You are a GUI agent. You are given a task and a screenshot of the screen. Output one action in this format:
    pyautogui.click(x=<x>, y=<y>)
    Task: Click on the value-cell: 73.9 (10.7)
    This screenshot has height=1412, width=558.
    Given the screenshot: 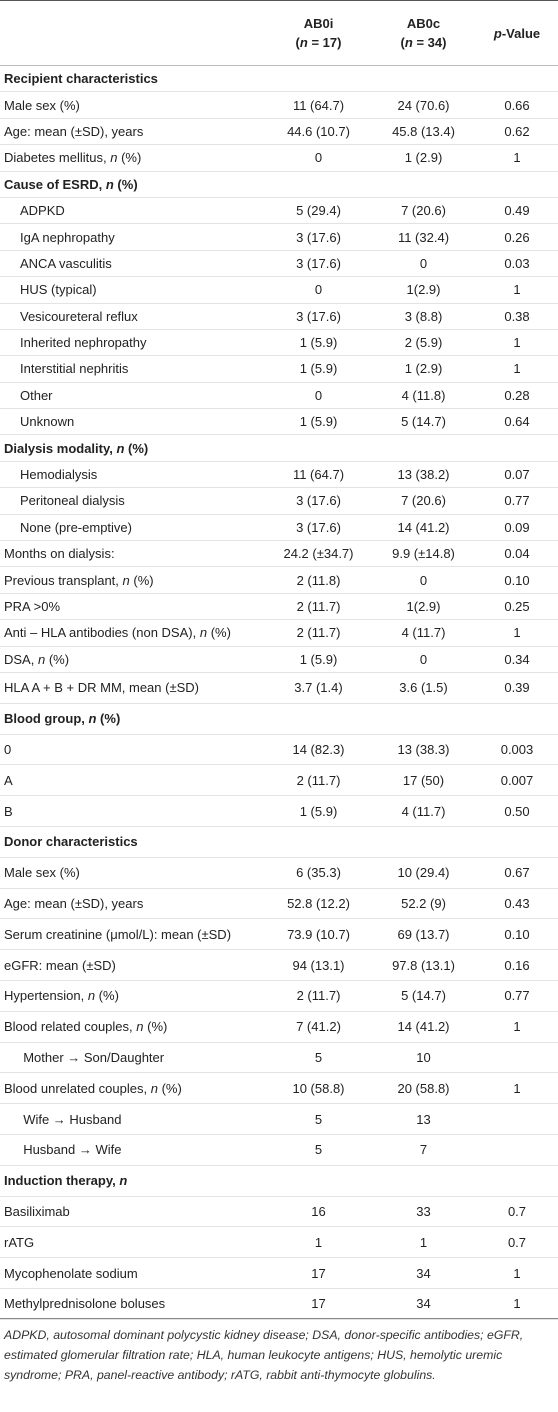 What is the action you would take?
    pyautogui.click(x=318, y=934)
    